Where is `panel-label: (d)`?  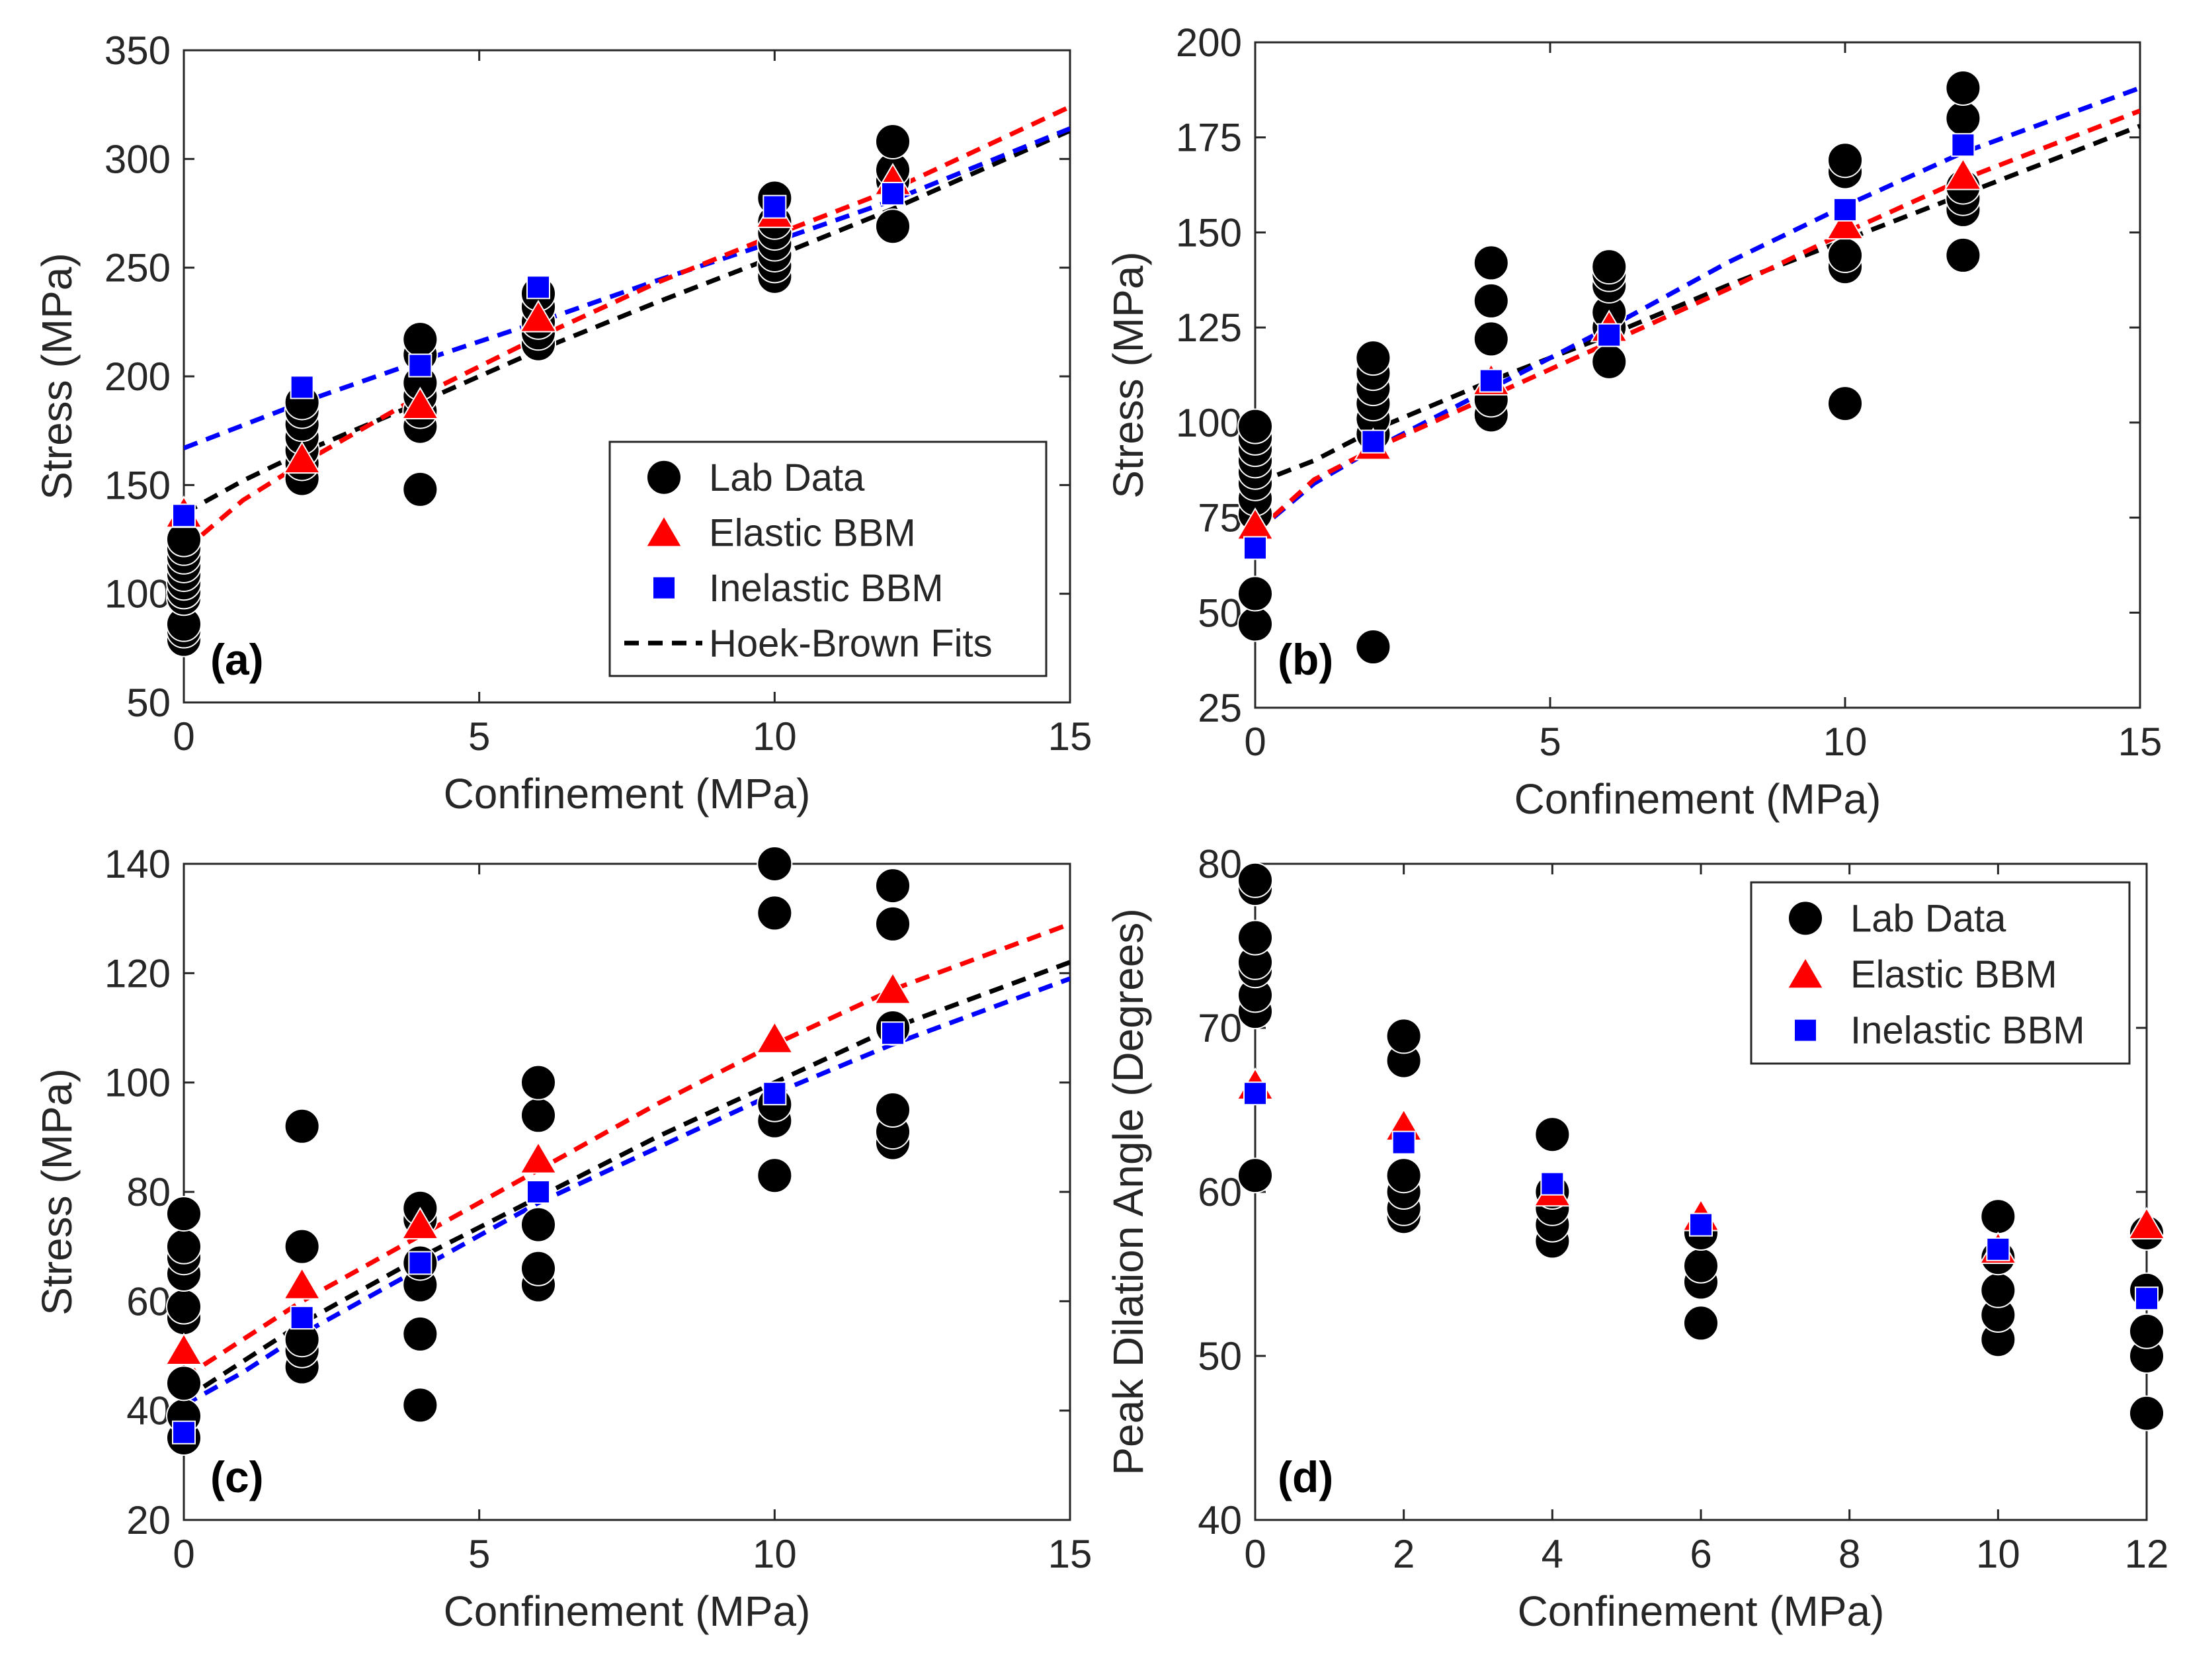
panel-label: (d) is located at coordinates (1306, 1476).